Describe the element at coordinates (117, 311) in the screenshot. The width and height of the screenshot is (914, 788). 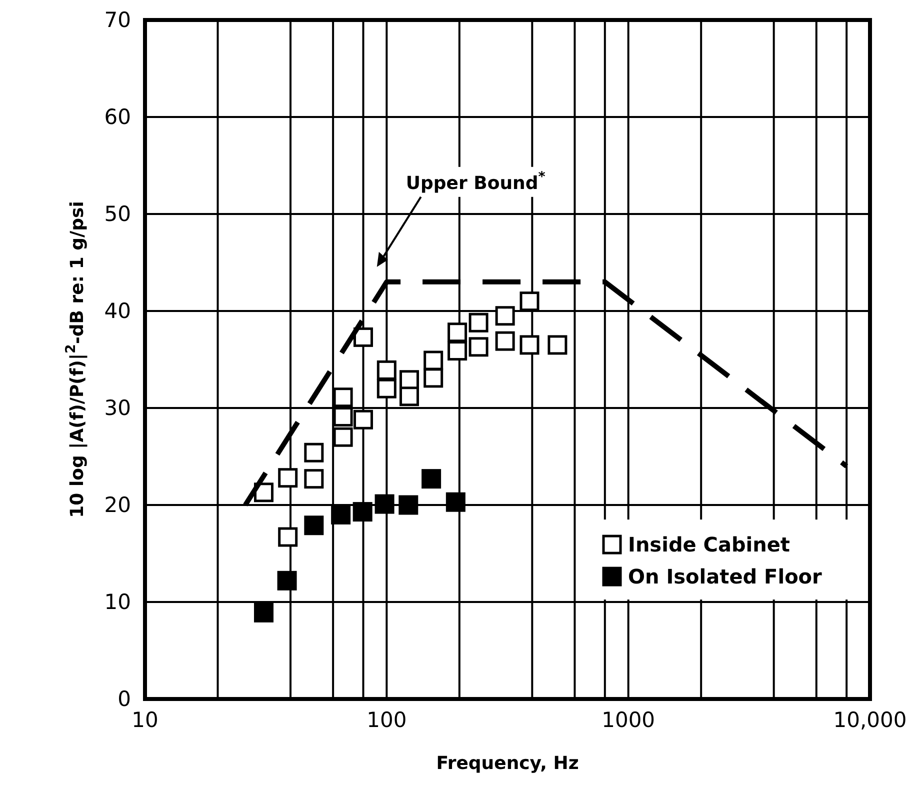
I see `y-tick-label: 40` at that location.